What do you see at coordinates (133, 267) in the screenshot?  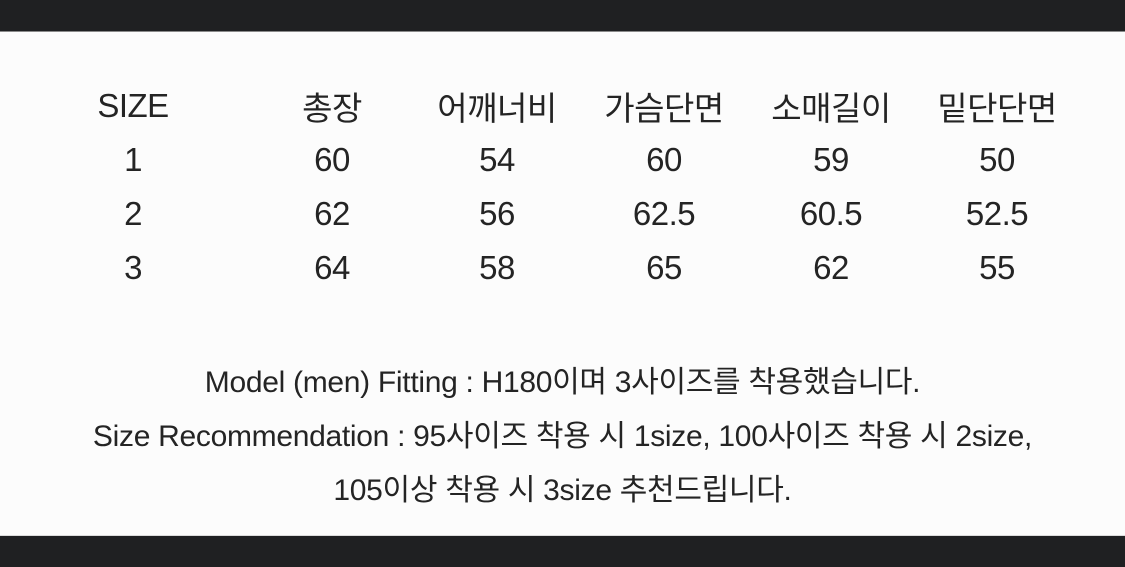 I see `table-cell-size-3: 3` at bounding box center [133, 267].